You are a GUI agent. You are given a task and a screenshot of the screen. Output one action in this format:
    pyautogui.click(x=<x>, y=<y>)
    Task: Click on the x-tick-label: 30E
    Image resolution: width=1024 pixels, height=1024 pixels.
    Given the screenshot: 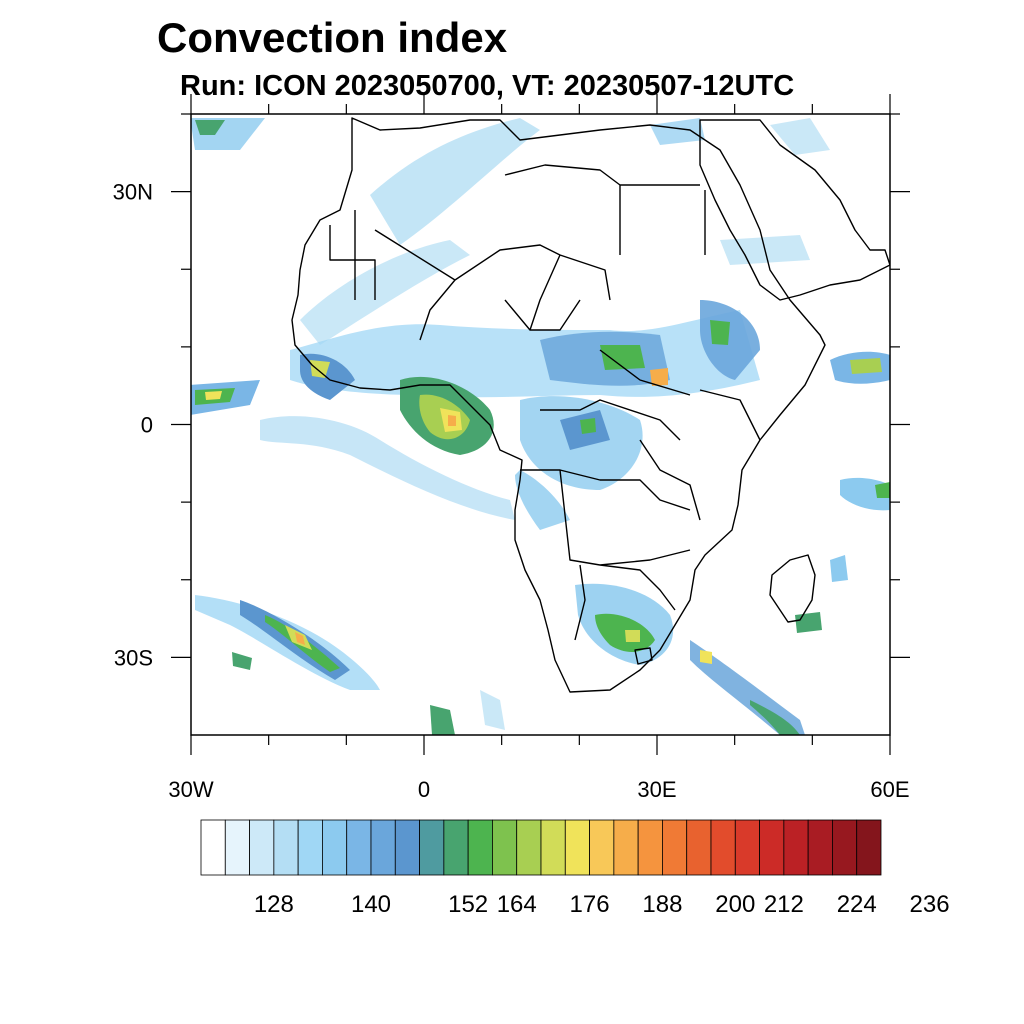 What is the action you would take?
    pyautogui.click(x=656, y=789)
    